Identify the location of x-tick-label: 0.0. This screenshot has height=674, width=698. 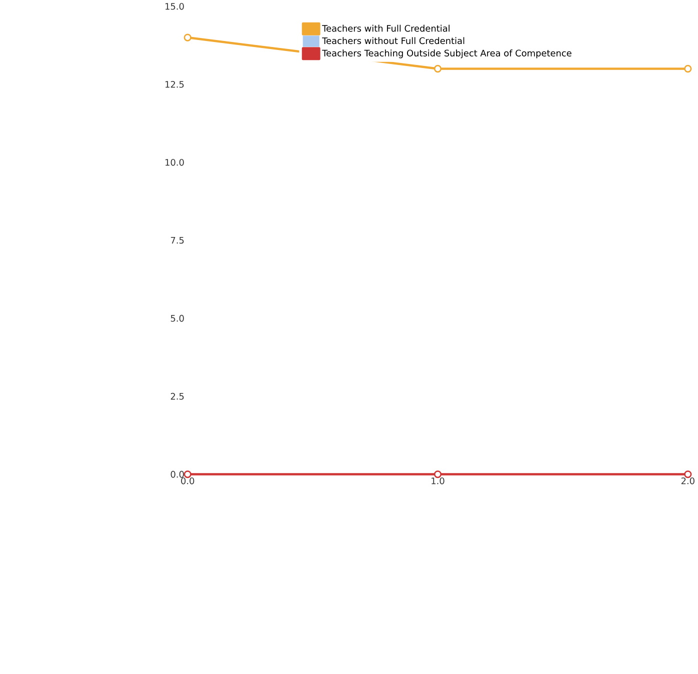
(187, 480).